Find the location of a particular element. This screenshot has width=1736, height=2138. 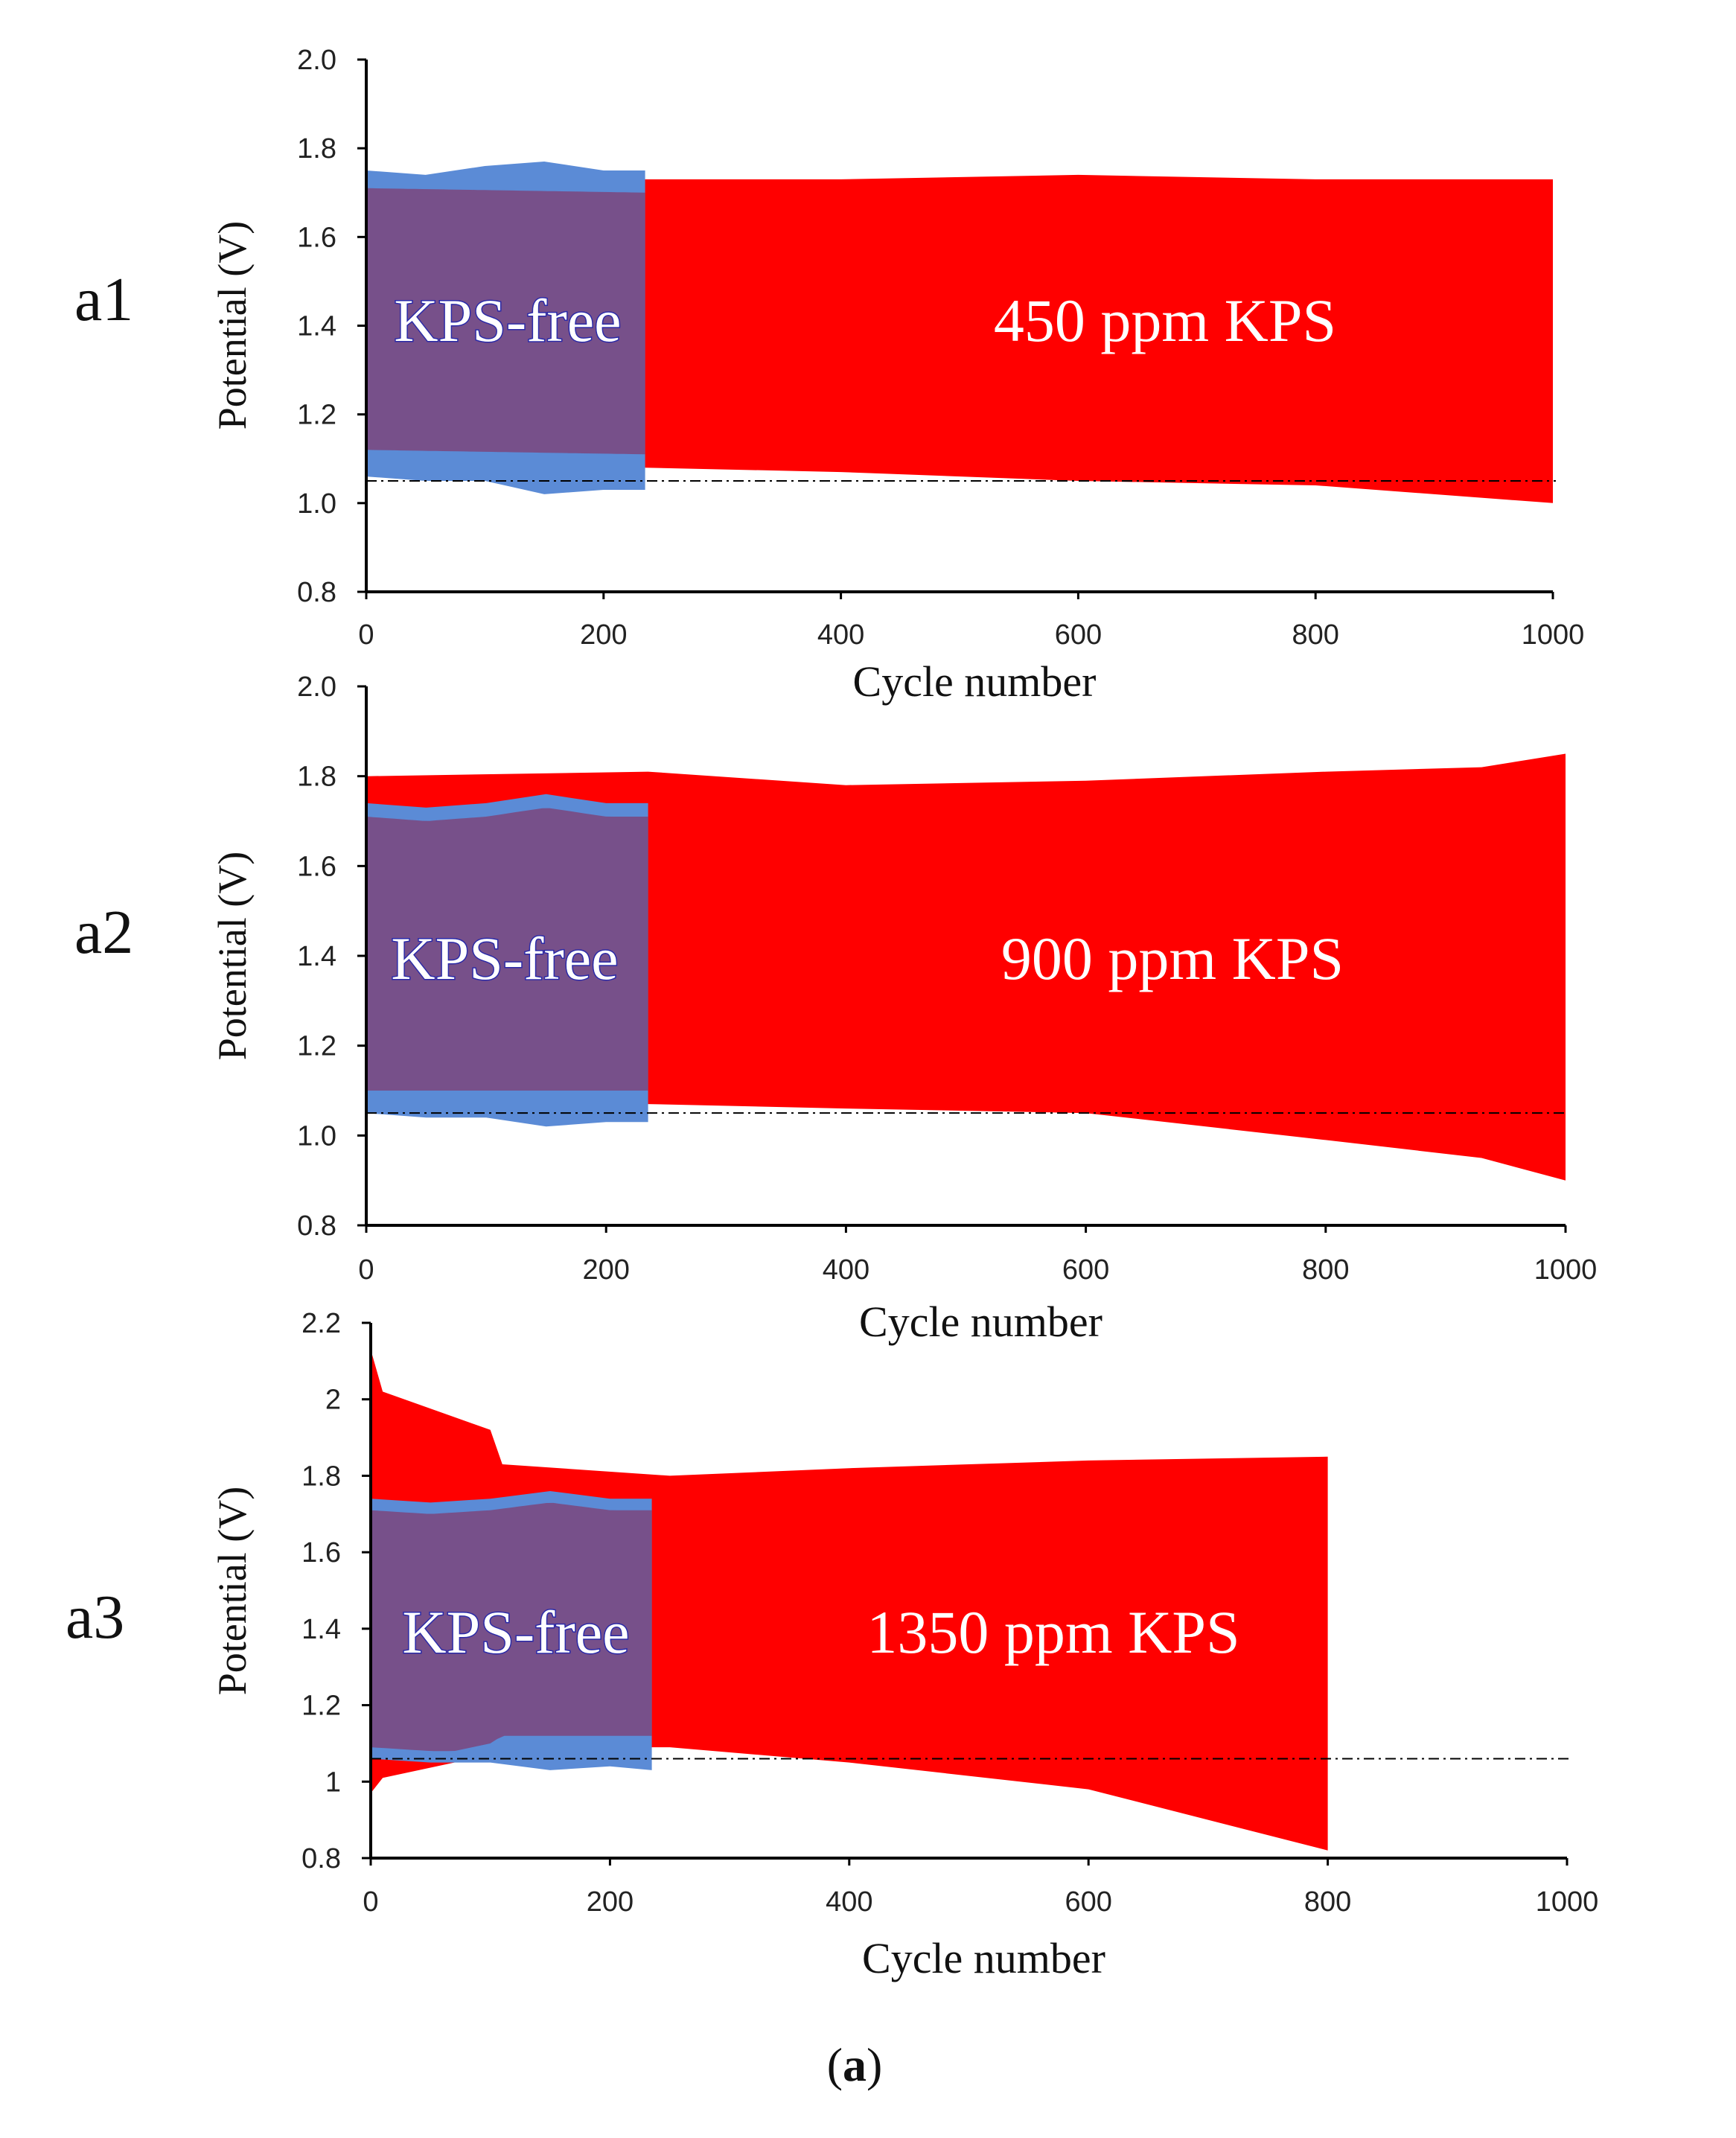

y-tick-label: 2.2 is located at coordinates (321, 1323).